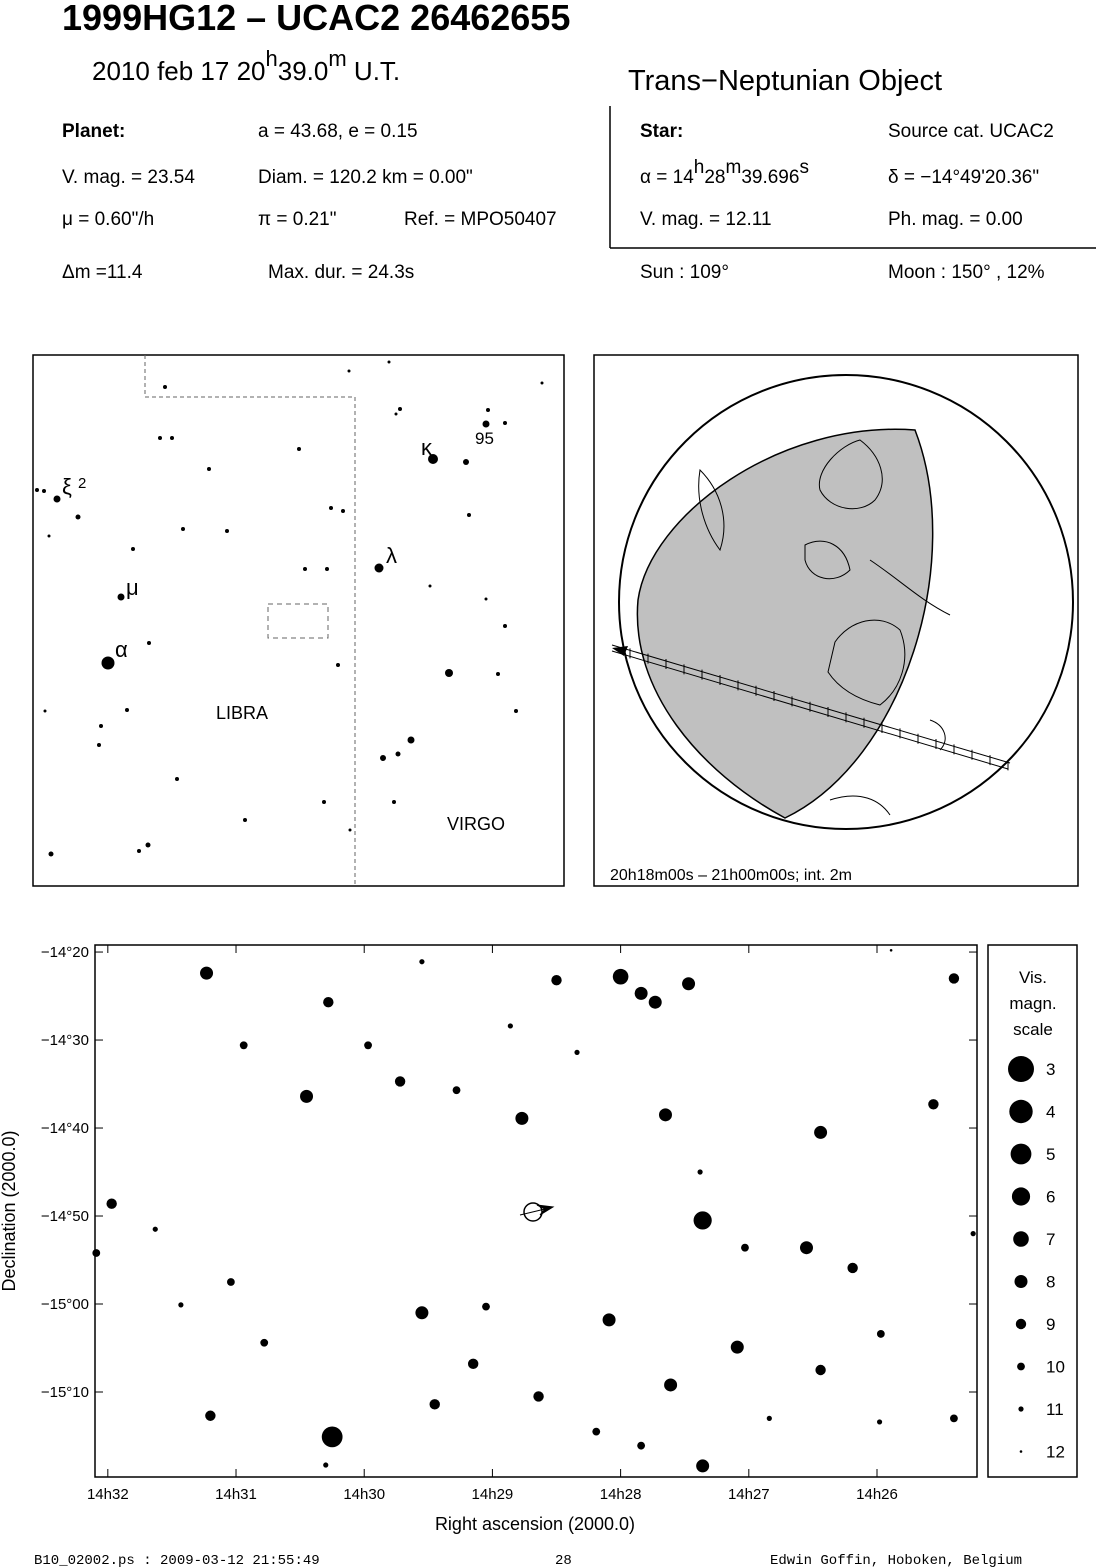  I want to click on star-dec: δ = −14°49'20.36", so click(963, 177).